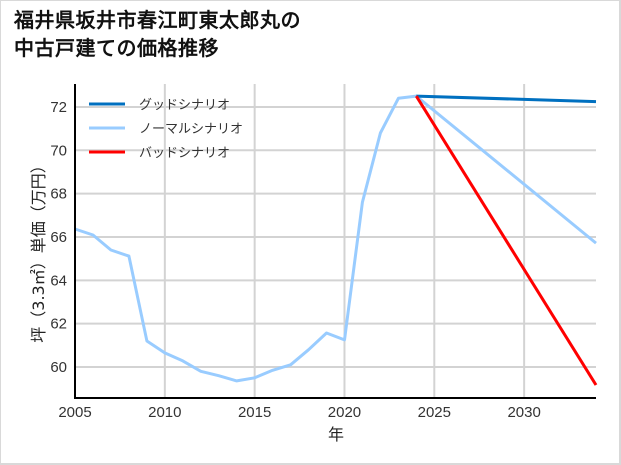 The image size is (621, 465). Describe the element at coordinates (254, 412) in the screenshot. I see `x-tick-label: 2015` at that location.